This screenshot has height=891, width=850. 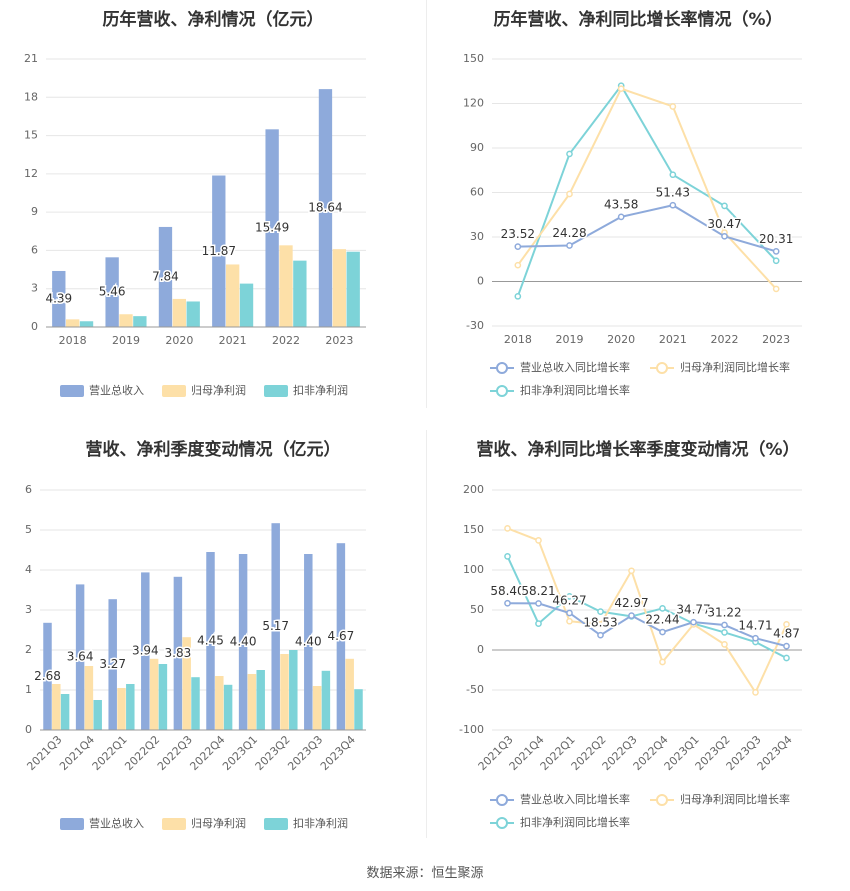 What do you see at coordinates (538, 591) in the screenshot?
I see `data-label: 58.21` at bounding box center [538, 591].